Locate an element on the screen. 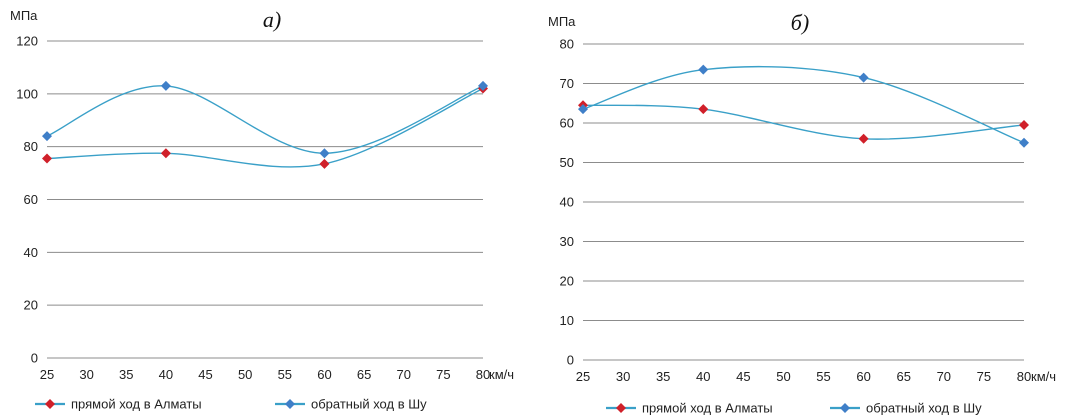 The width and height of the screenshot is (1074, 415). y-tick-label: 50 is located at coordinates (567, 162).